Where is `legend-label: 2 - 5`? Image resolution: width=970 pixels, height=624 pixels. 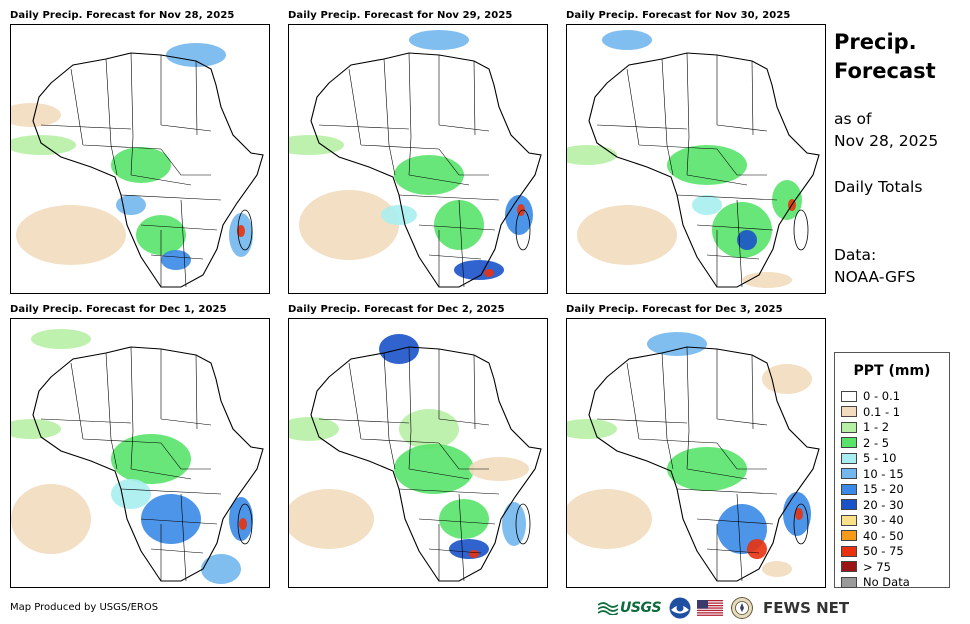 legend-label: 2 - 5 is located at coordinates (876, 442).